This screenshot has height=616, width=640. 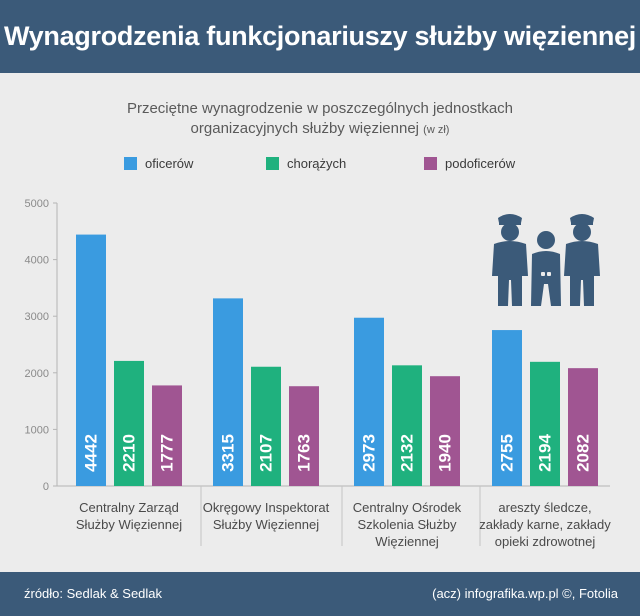 What do you see at coordinates (445, 453) in the screenshot?
I see `bar-value-label: 1940` at bounding box center [445, 453].